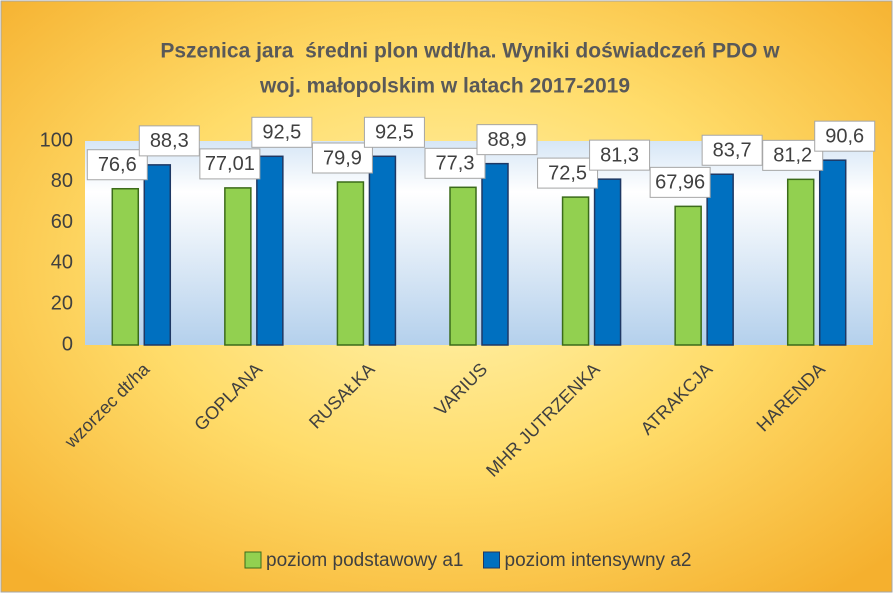 The width and height of the screenshot is (893, 593). I want to click on data-label: 79,9, so click(342, 158).